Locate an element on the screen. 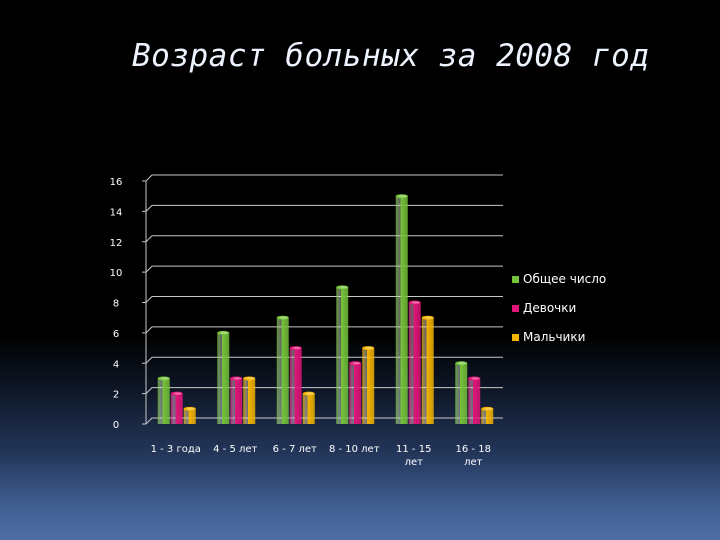 The image size is (720, 540). y-tick-label: 12 is located at coordinates (116, 243).